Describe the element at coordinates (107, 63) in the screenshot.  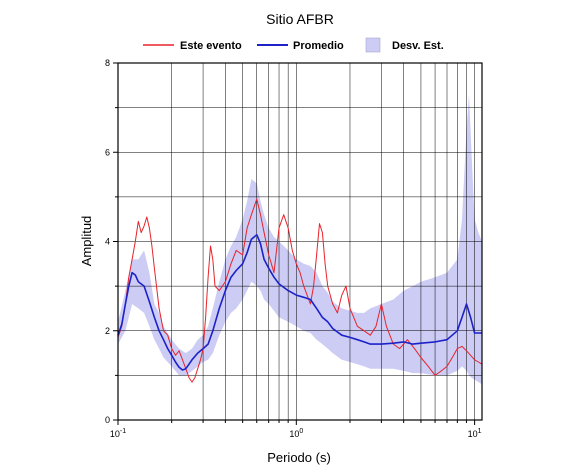
I see `y-tick-label: 8` at that location.